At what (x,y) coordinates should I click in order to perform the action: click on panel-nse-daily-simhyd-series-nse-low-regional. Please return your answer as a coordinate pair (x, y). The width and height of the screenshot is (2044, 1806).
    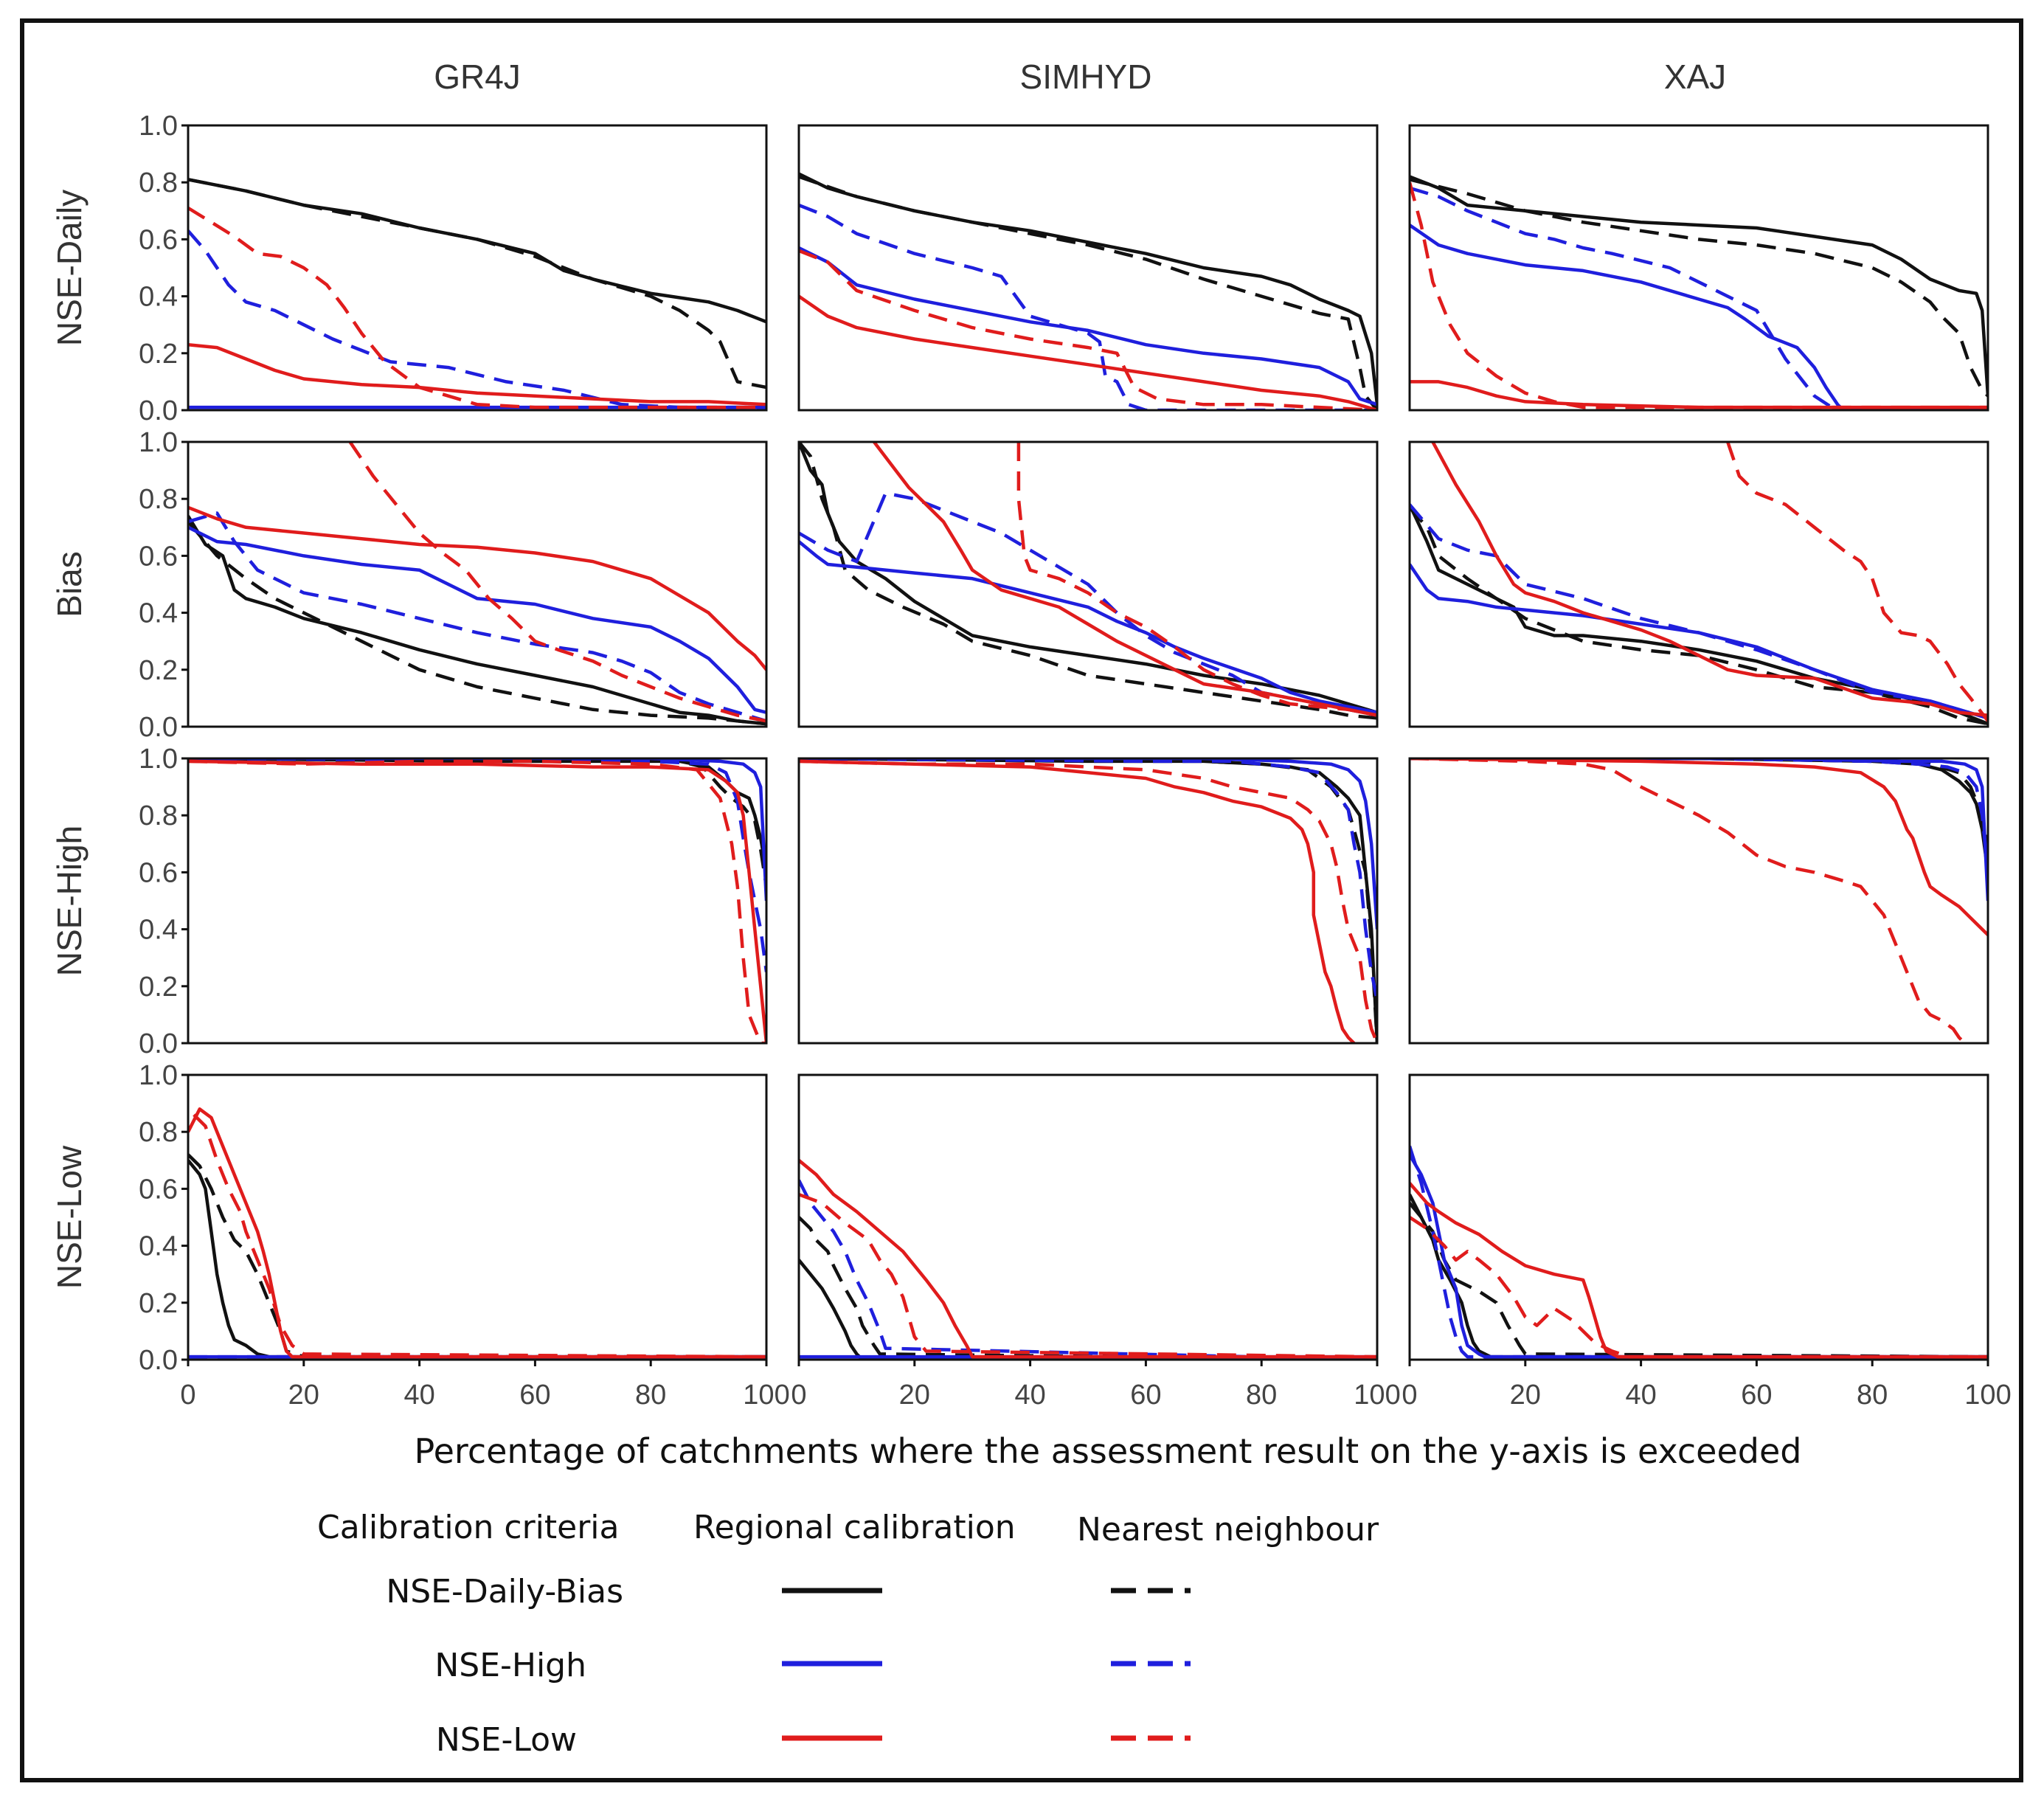
    Looking at the image, I should click on (1088, 352).